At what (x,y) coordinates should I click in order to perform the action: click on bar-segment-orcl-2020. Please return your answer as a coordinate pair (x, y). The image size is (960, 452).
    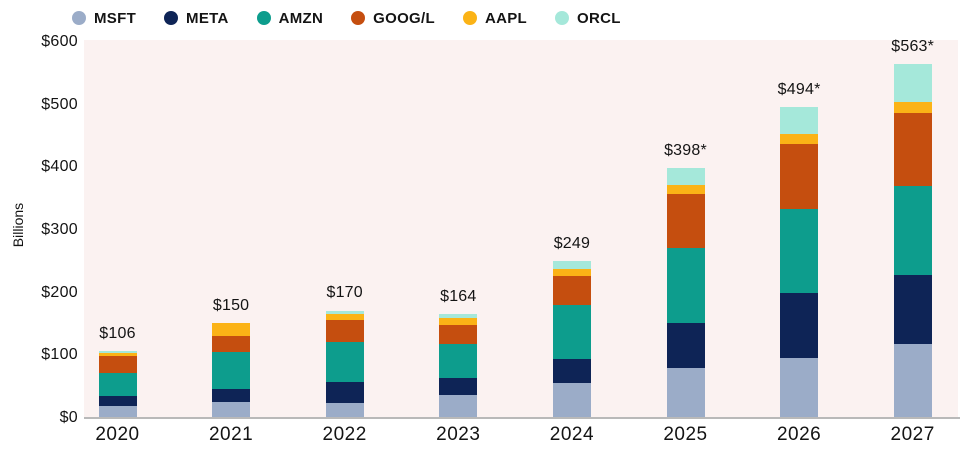
    Looking at the image, I should click on (117, 351).